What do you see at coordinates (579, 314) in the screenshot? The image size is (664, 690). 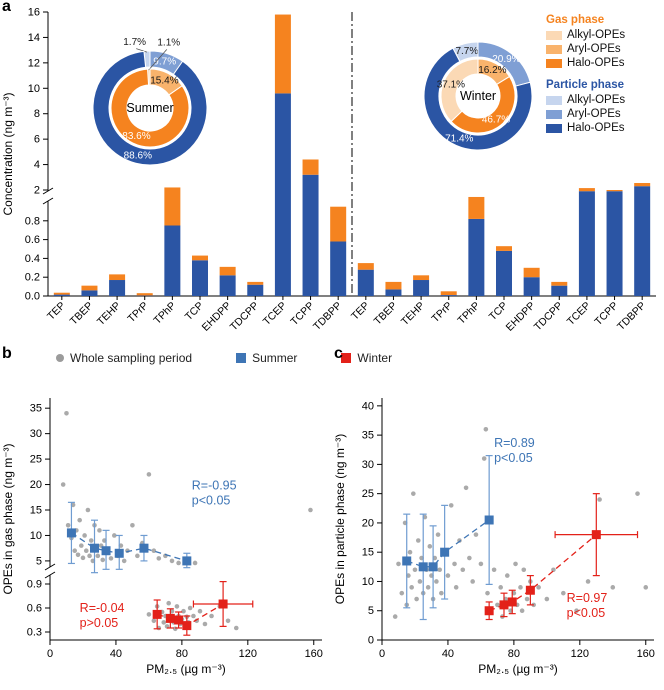 I see `svg-text: TCEP` at bounding box center [579, 314].